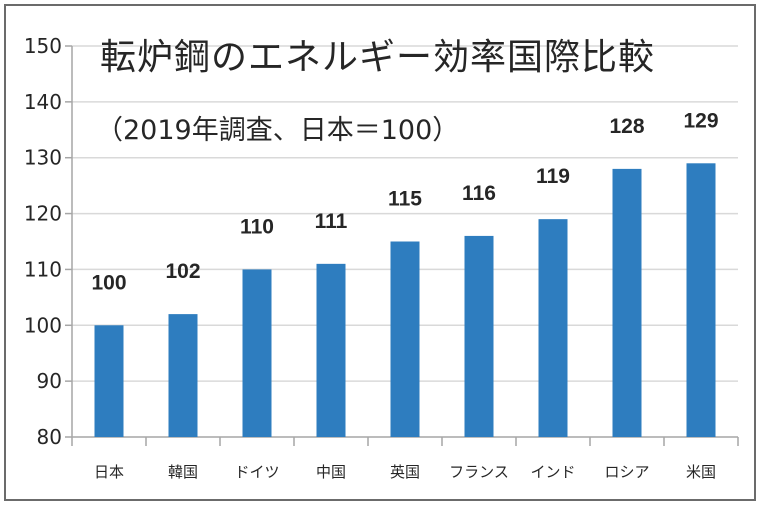 Image resolution: width=768 pixels, height=512 pixels. I want to click on bar-英国, so click(405, 339).